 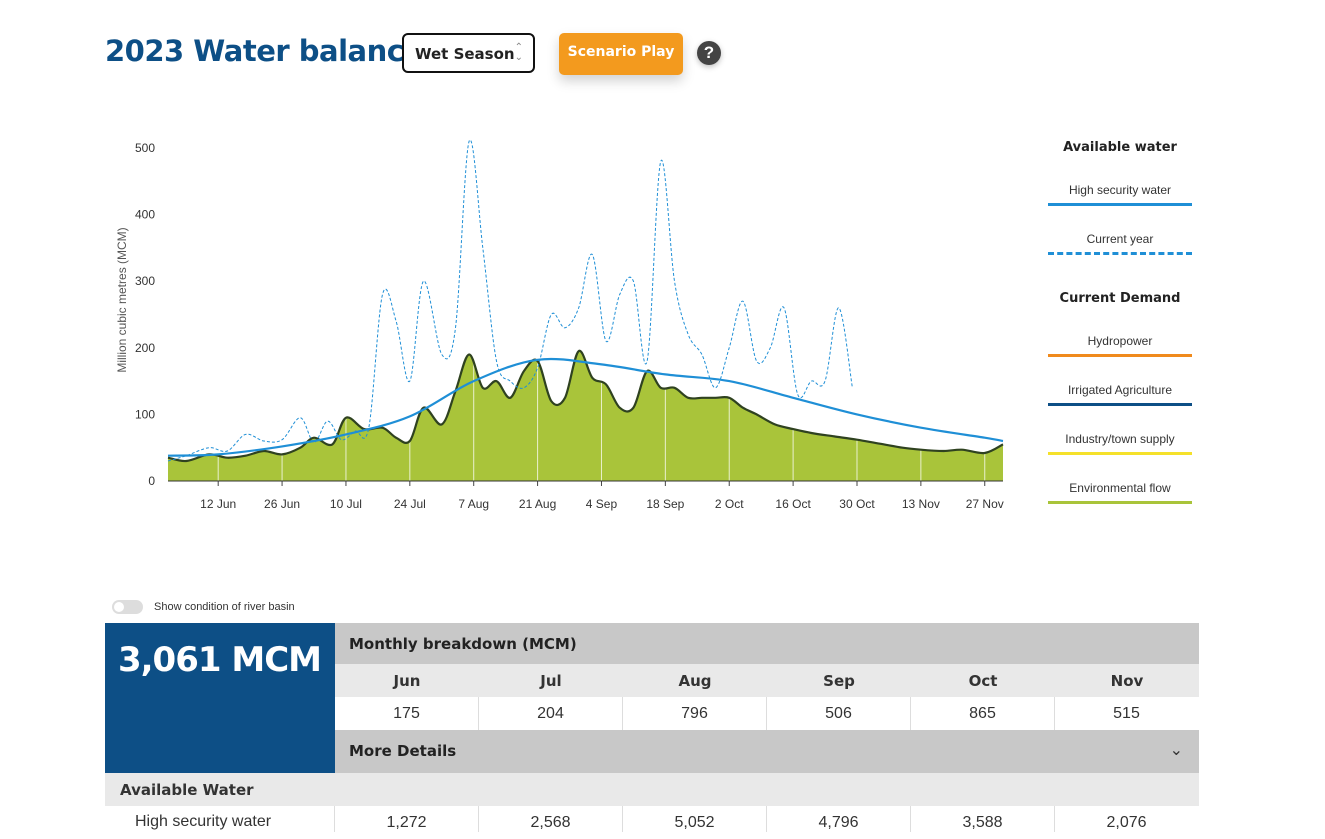 I want to click on monthly-breakdown-title: Monthly breakdown (MCM), so click(x=463, y=644).